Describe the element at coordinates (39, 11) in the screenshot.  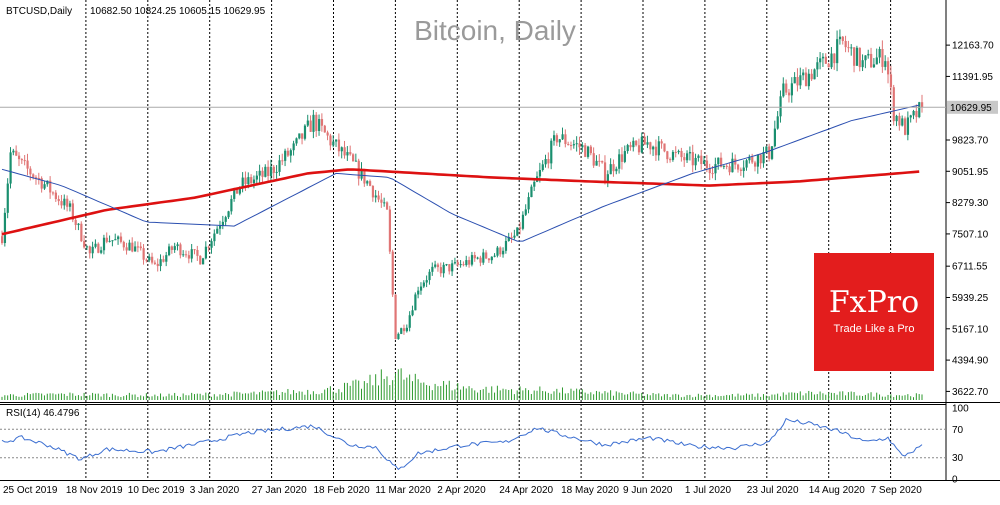
I see `symbol-info: BTCUSD,Daily` at that location.